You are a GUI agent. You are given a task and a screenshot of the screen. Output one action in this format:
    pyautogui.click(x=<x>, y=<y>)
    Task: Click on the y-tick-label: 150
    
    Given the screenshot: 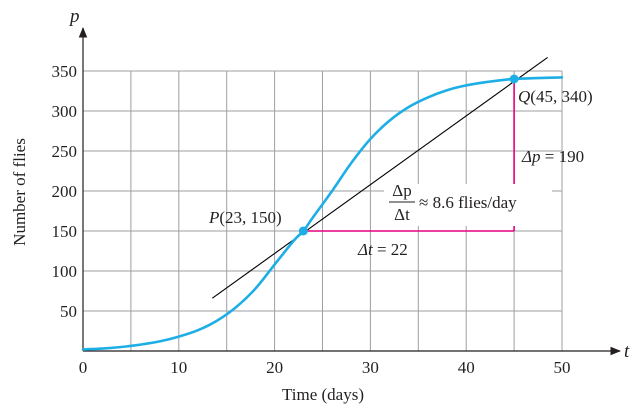 What is the action you would take?
    pyautogui.click(x=65, y=231)
    